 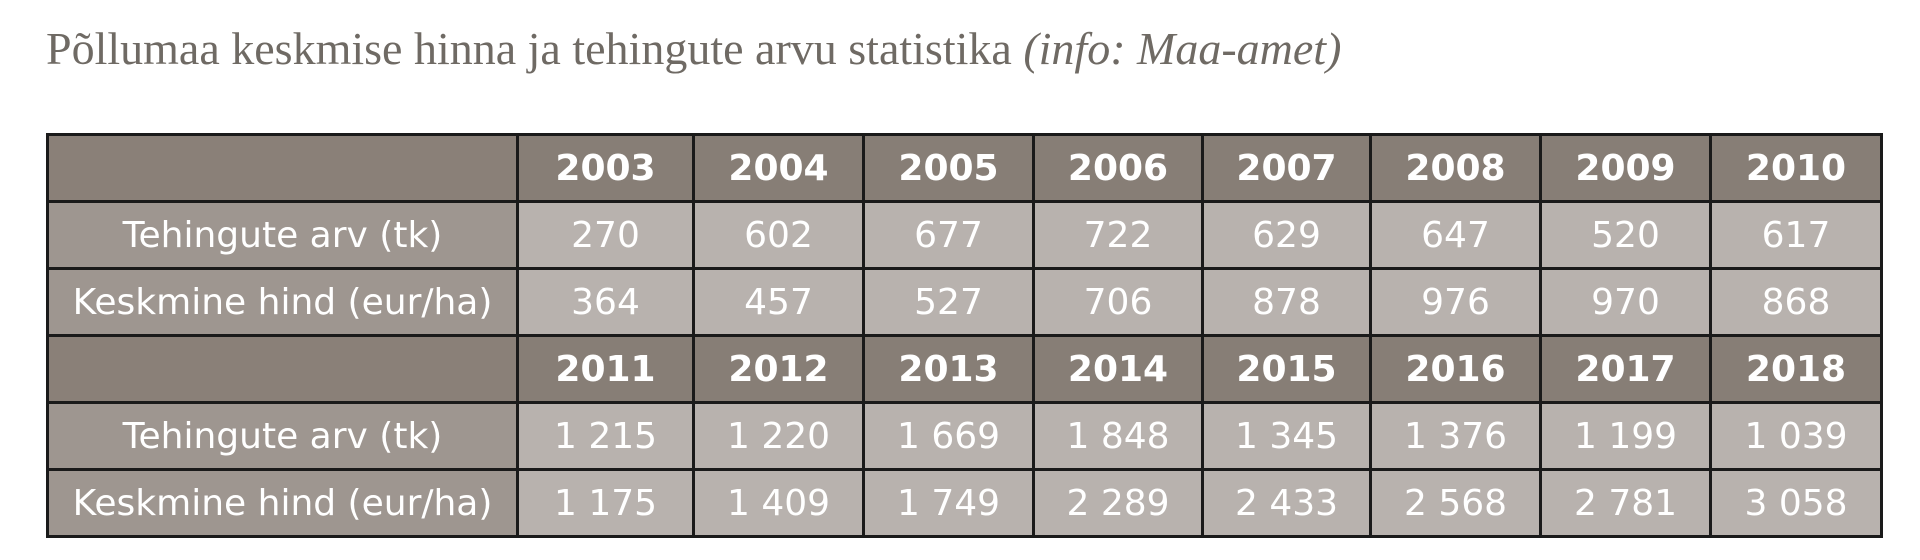 I want to click on value-cell: 976, so click(x=1455, y=302).